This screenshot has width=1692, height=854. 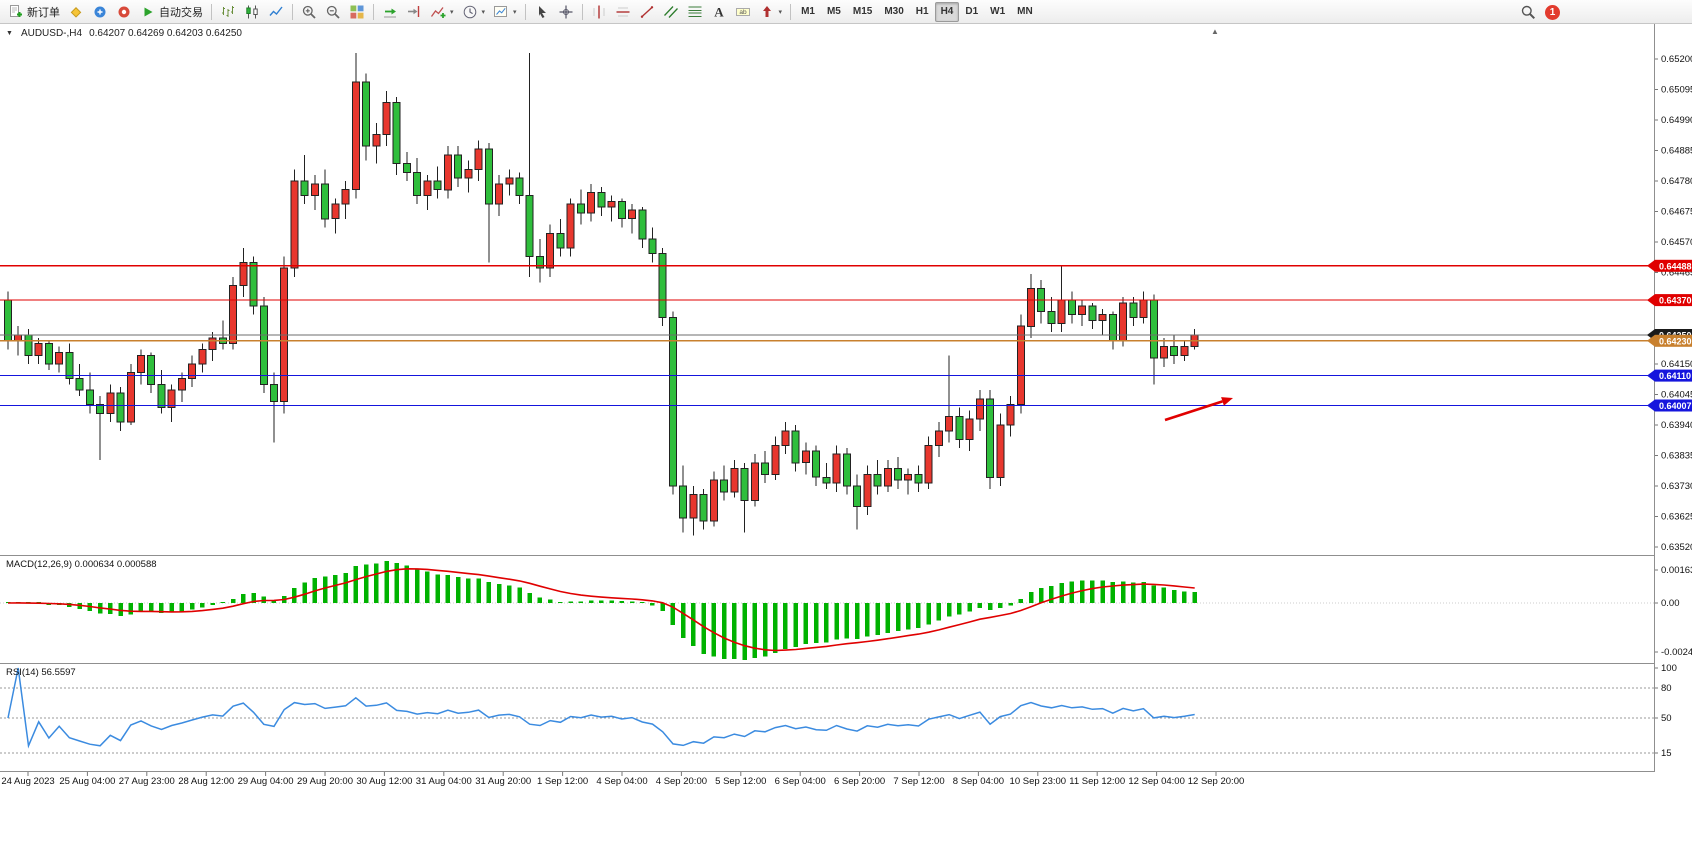 I want to click on rsi-axis-label: 80, so click(x=1666, y=688).